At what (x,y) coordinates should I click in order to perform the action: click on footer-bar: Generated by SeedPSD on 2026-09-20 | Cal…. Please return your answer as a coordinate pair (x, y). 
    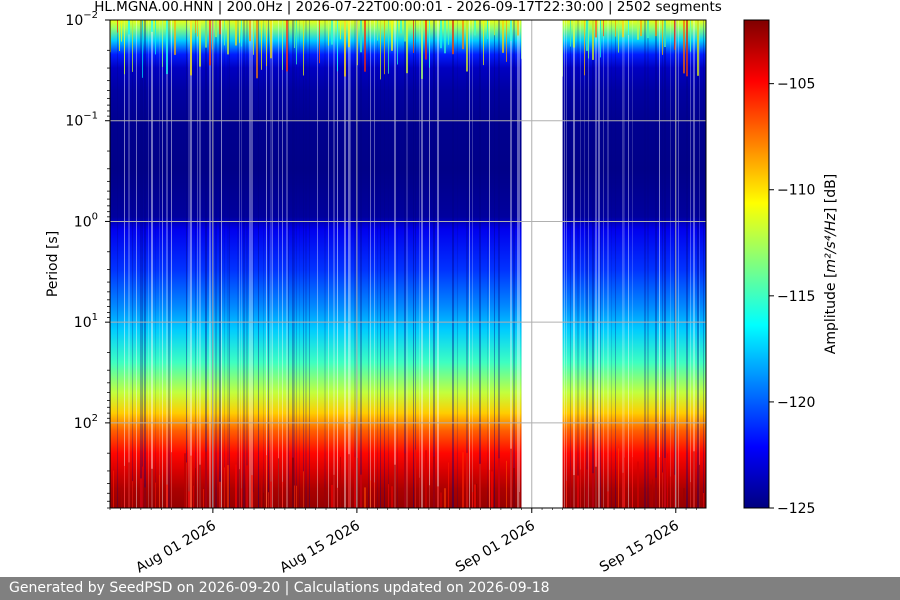
    Looking at the image, I should click on (450, 588).